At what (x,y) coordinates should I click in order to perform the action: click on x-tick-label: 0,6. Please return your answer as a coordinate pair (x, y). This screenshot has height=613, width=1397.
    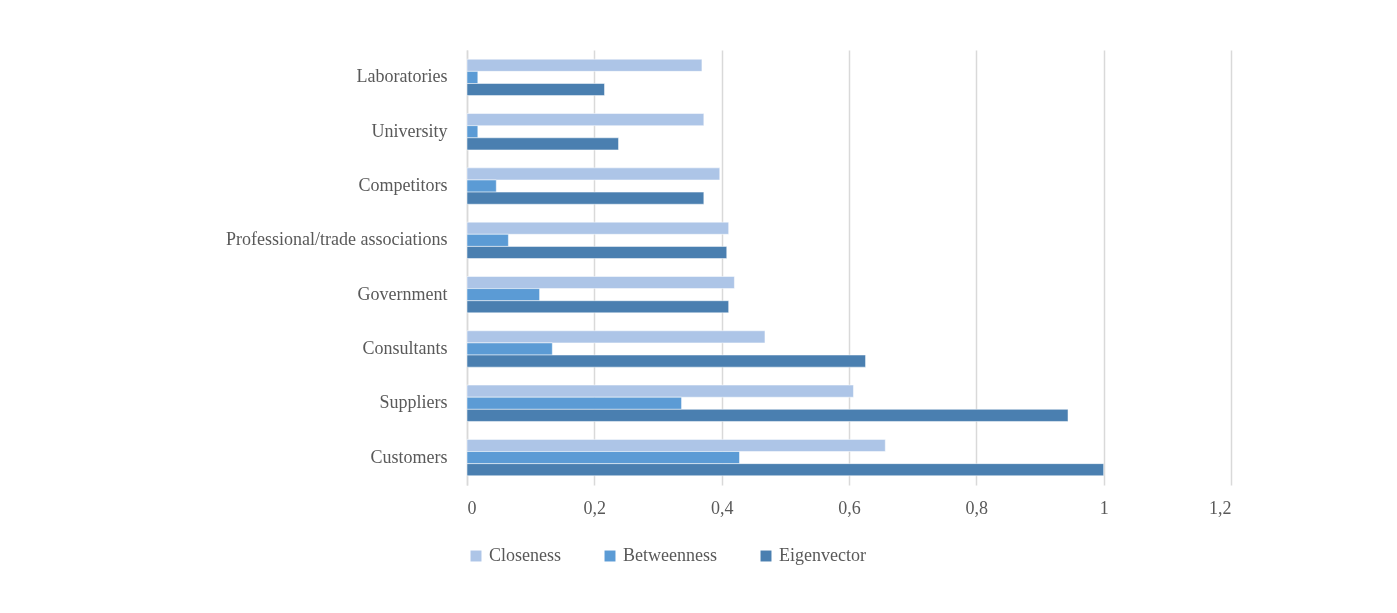
    Looking at the image, I should click on (849, 507).